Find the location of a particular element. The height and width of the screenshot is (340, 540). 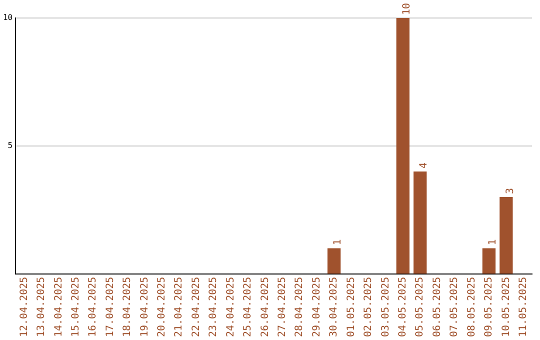

x-tick-label: 14.04.2025 is located at coordinates (58, 307).